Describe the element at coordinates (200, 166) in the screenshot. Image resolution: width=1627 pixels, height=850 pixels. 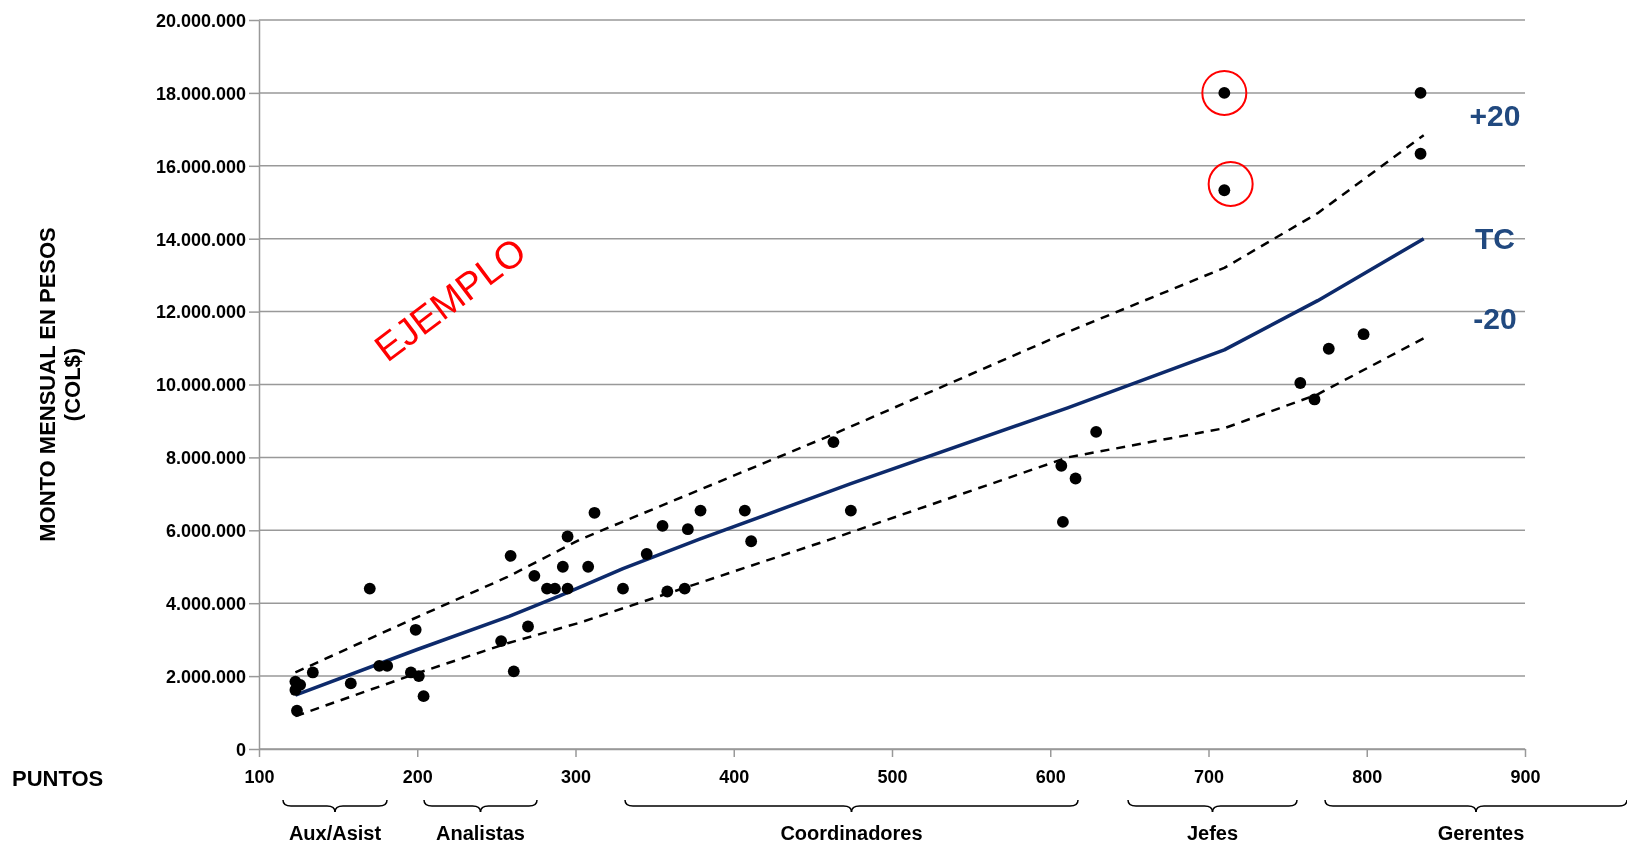
I see `y-tick-label: 16.000.000` at that location.